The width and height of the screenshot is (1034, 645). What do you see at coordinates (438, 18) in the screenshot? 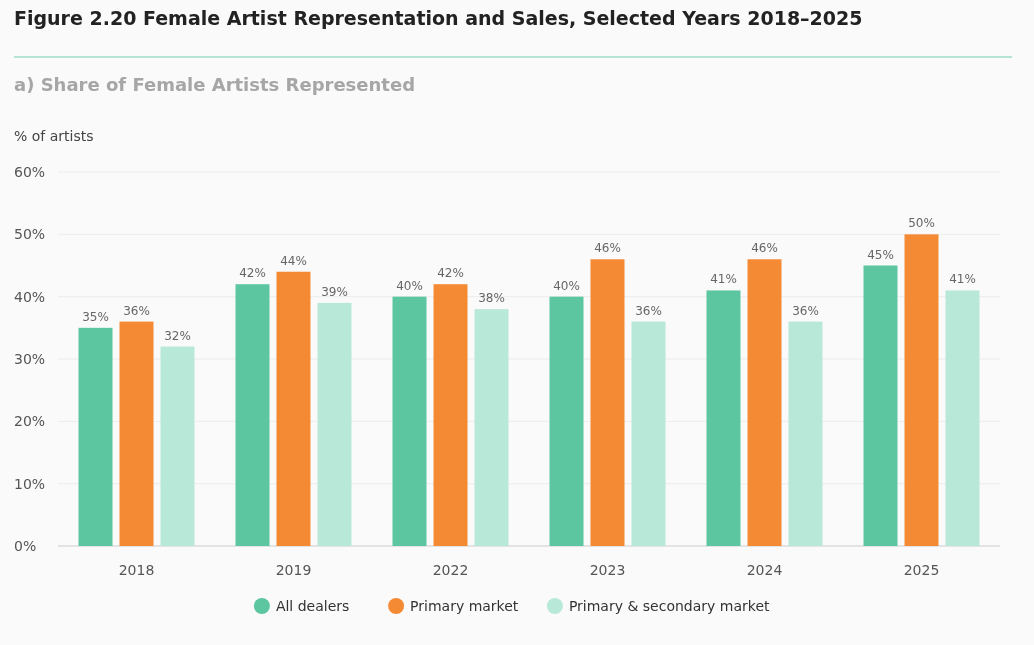
I see `chart-title: Figure 2.20 Female Artist Representation and Sales, Selected Years 2018–2025` at bounding box center [438, 18].